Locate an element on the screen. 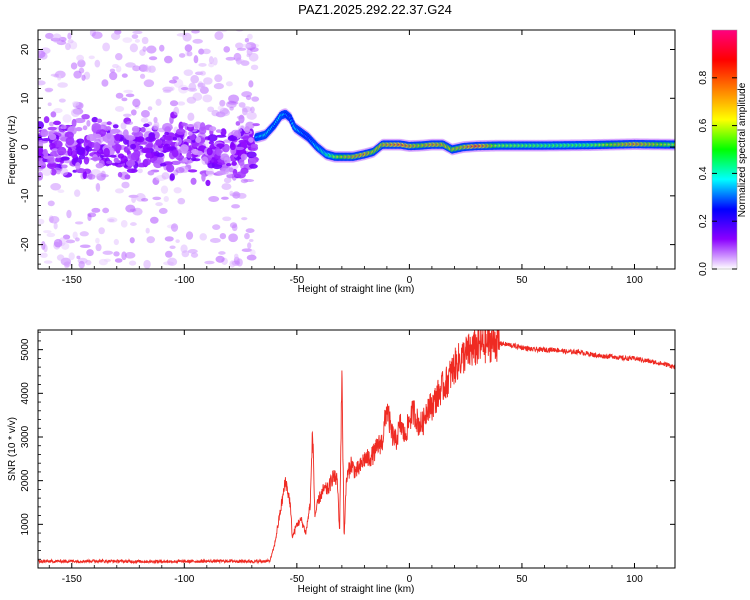  colorbar-tick-label: 0.6 is located at coordinates (703, 125).